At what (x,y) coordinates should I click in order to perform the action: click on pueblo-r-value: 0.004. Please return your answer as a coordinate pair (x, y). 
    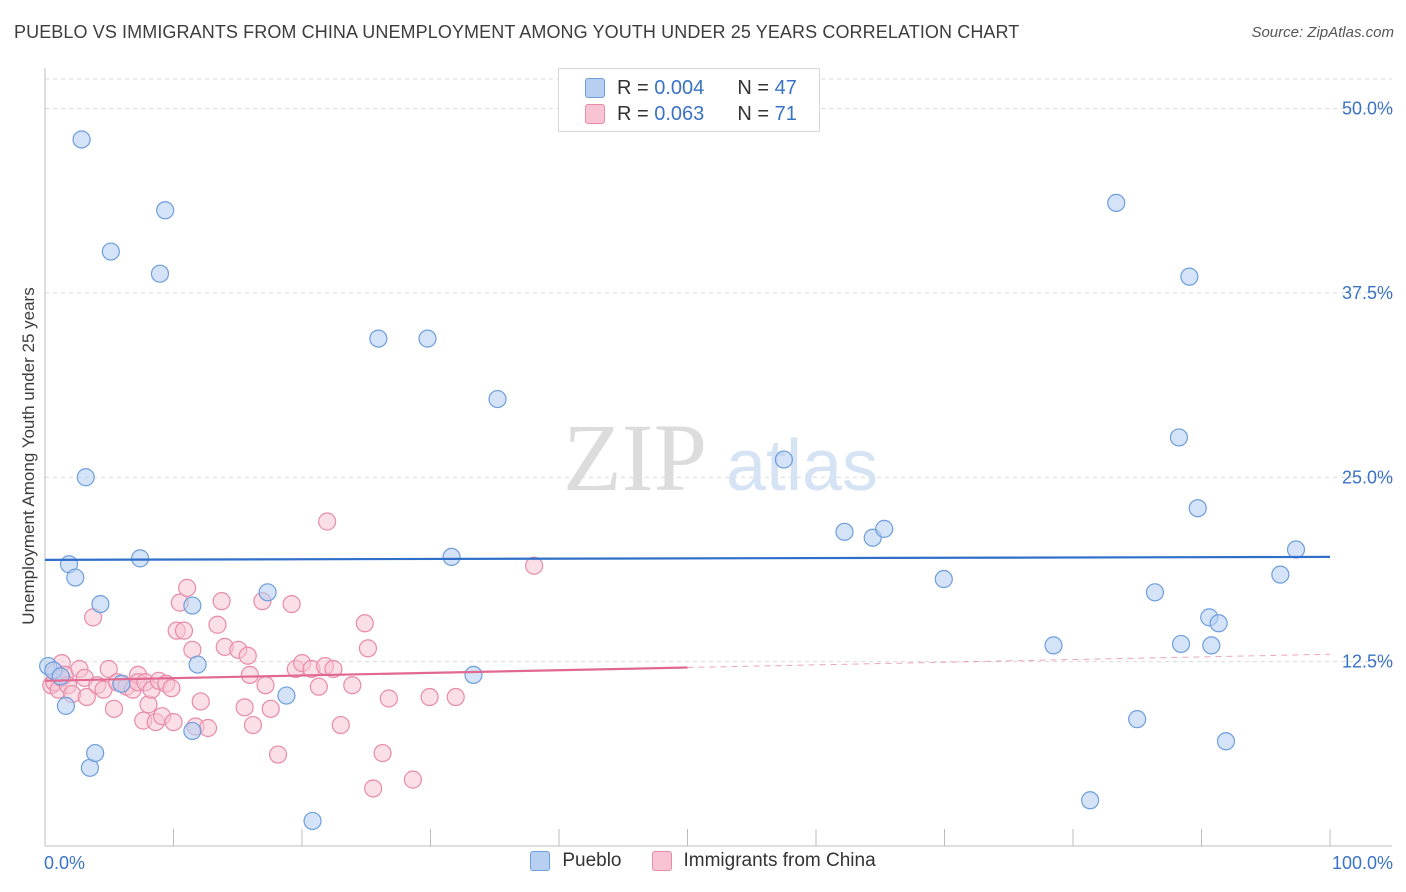
    Looking at the image, I should click on (679, 87).